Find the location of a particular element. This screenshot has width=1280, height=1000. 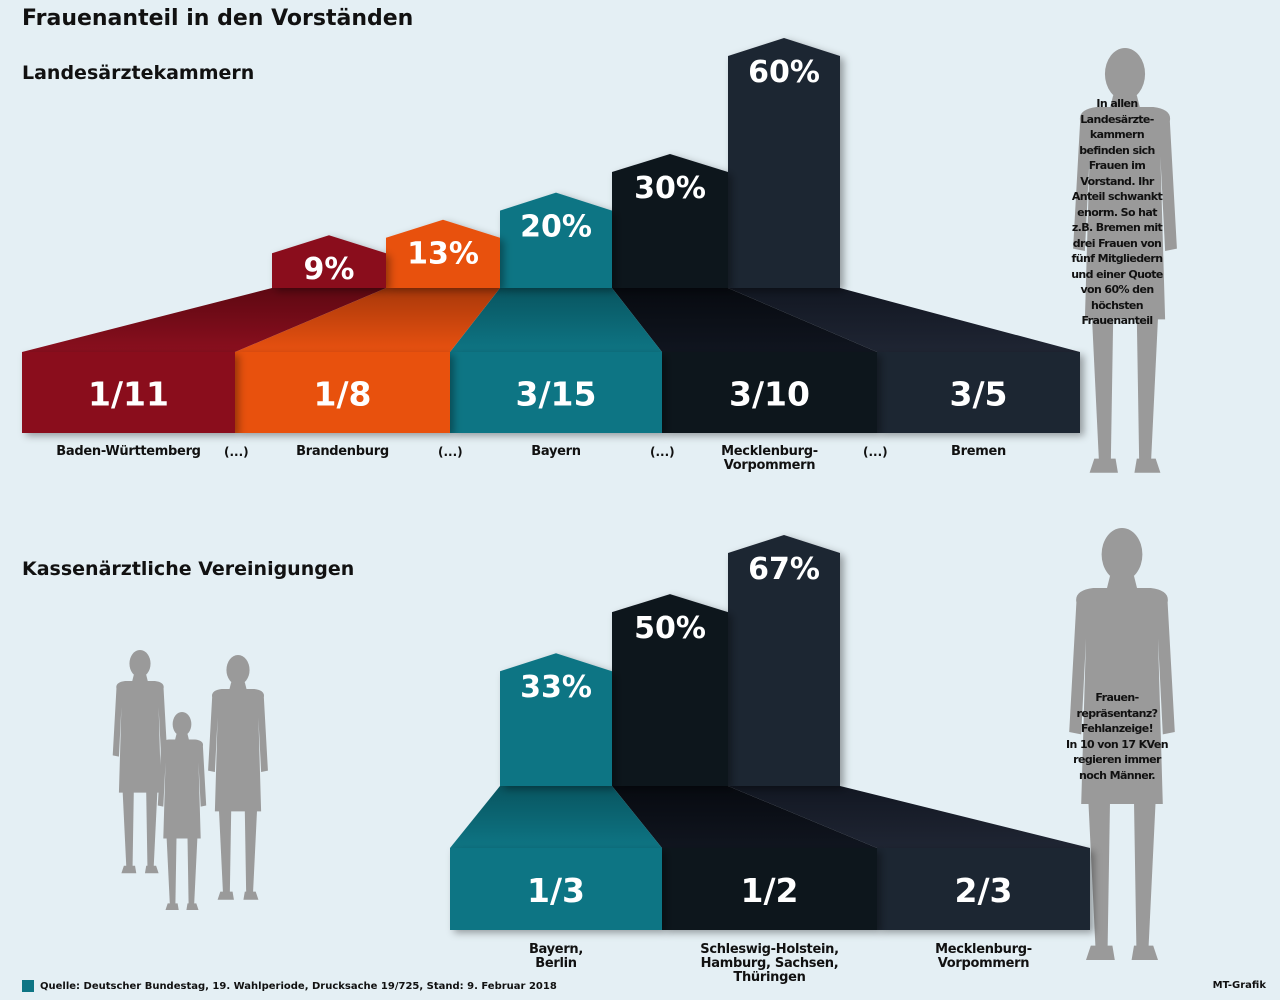

woman-silhouette-bottom is located at coordinates (1122, 744).